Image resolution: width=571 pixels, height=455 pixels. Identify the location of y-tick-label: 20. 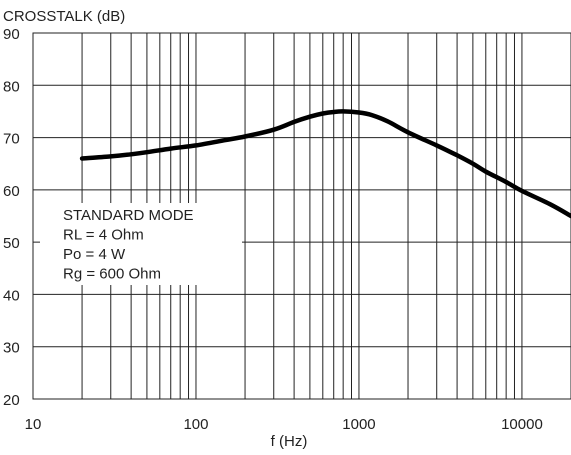
(11, 400).